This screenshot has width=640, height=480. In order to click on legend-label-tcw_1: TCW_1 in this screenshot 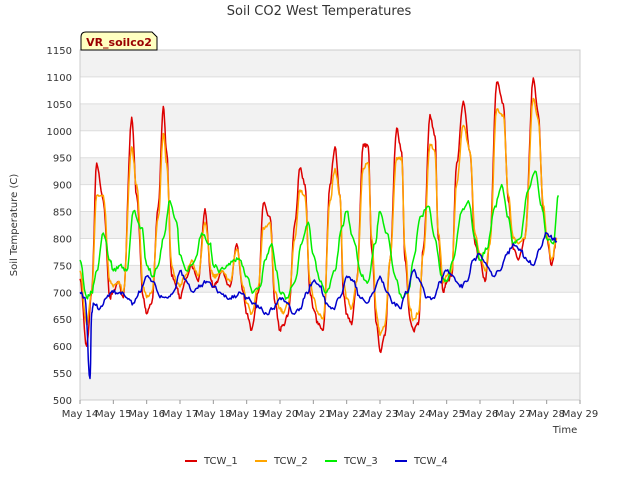, I will do `click(220, 461)`.